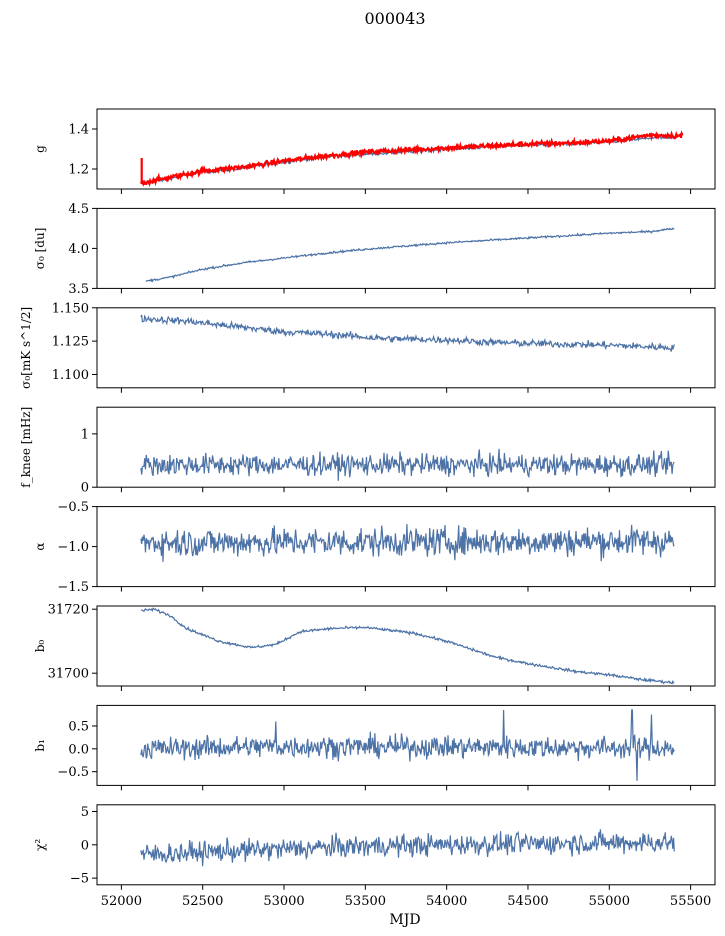 Image resolution: width=725 pixels, height=936 pixels. What do you see at coordinates (78, 749) in the screenshot?
I see `y-tick-label: 0.0` at bounding box center [78, 749].